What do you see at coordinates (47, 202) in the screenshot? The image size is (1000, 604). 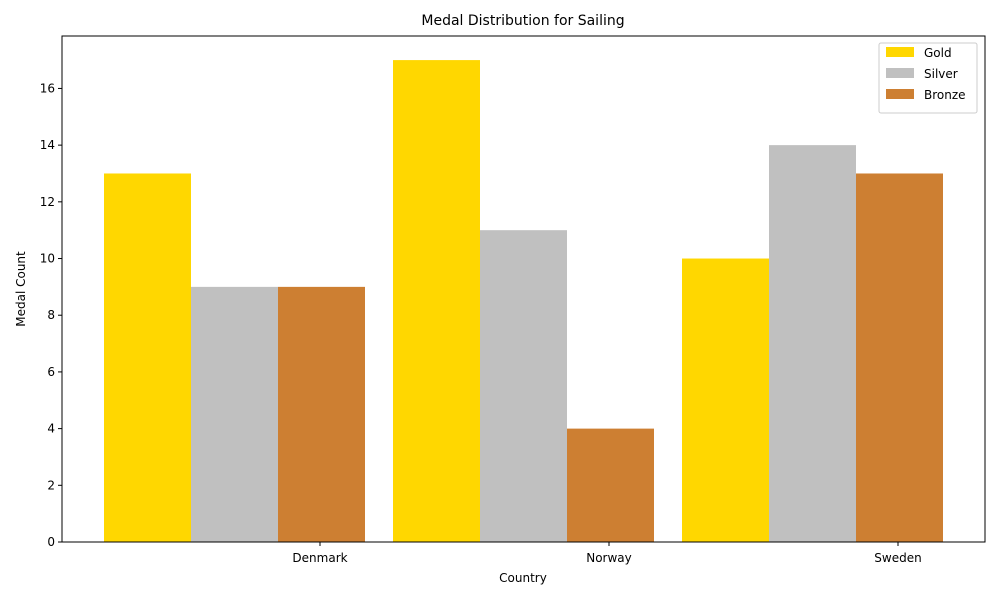 I see `y-tick-label: 12` at bounding box center [47, 202].